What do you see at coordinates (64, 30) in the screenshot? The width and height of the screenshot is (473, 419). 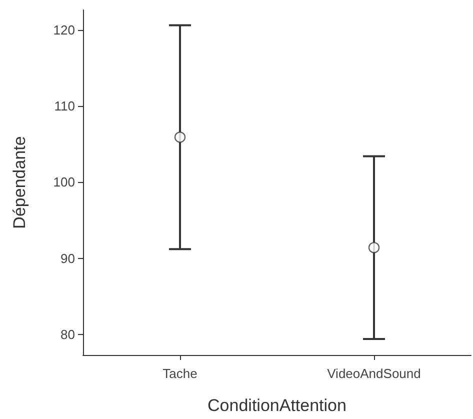 I see `y-tick-label: 120` at bounding box center [64, 30].